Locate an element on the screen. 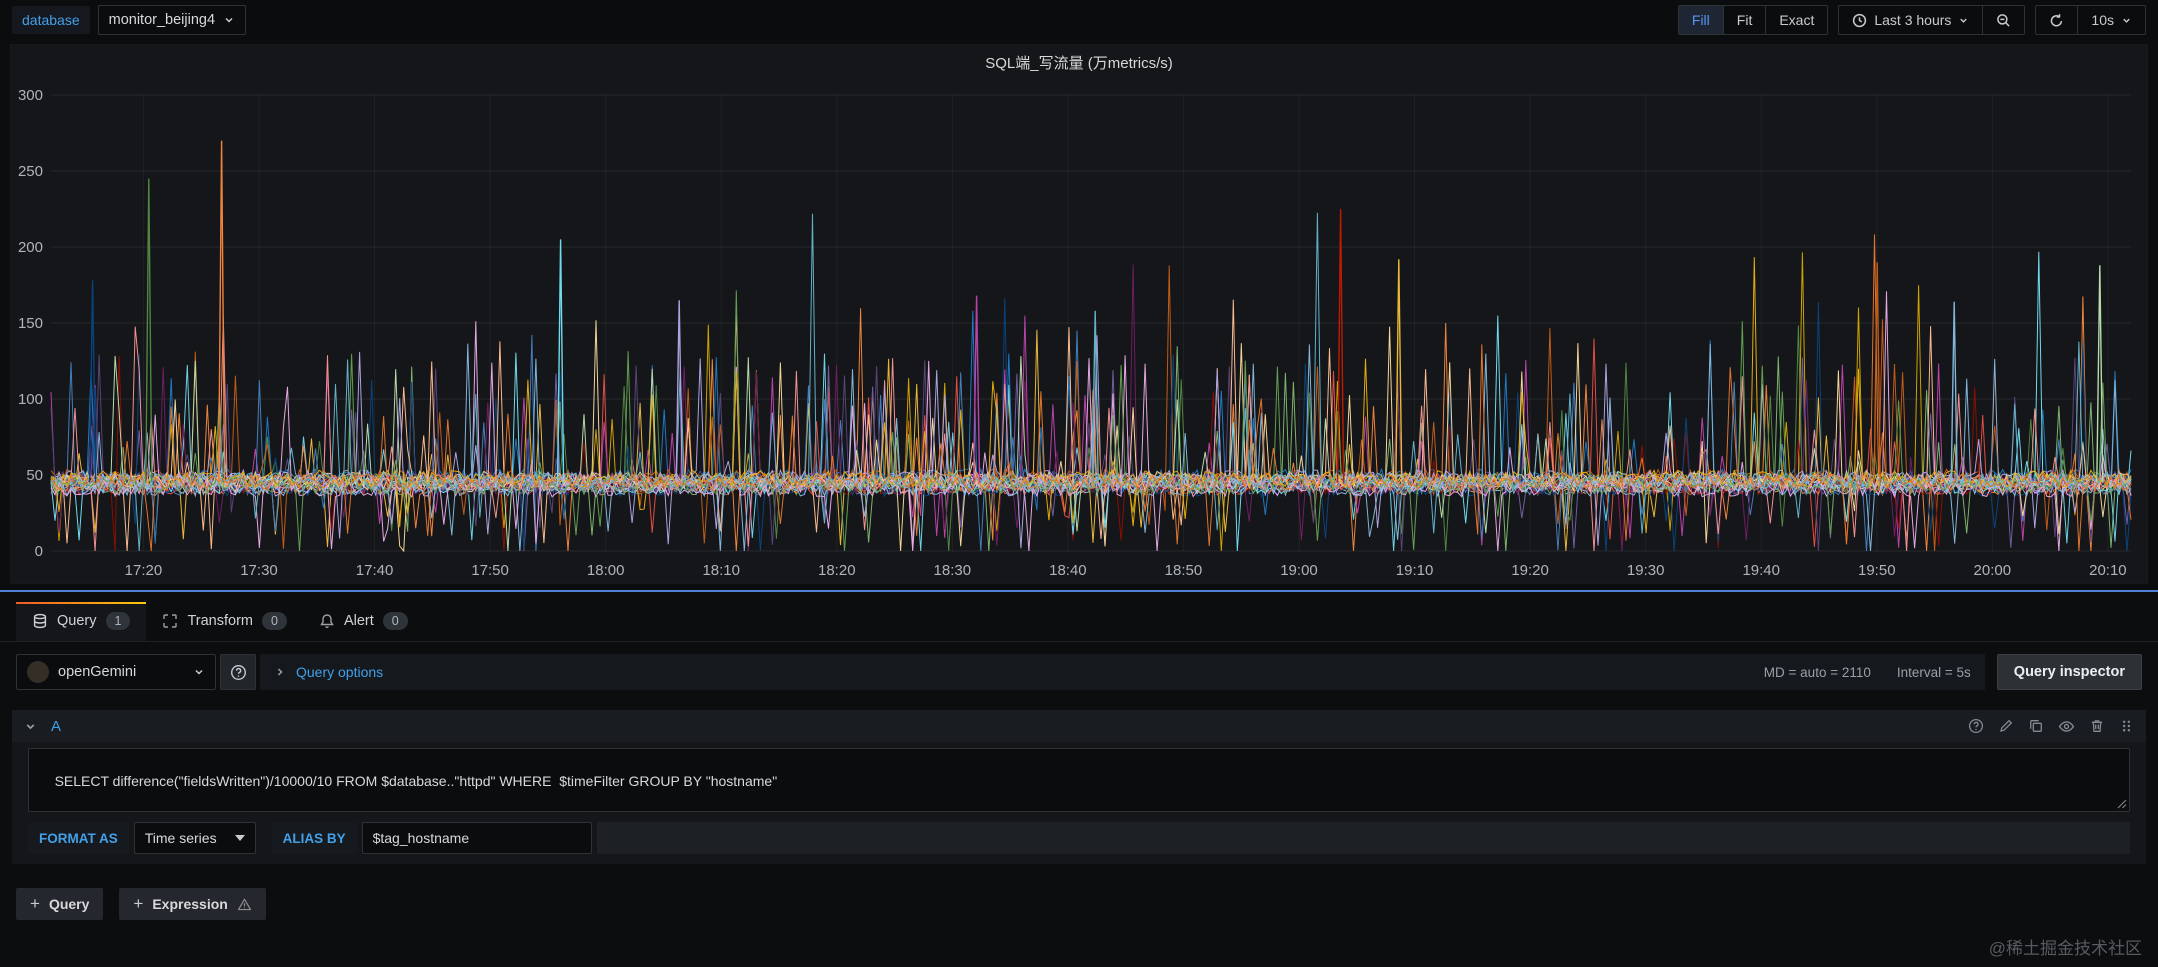 Image resolution: width=2158 pixels, height=967 pixels. x-axis-tick-label: 20:00 is located at coordinates (1993, 570).